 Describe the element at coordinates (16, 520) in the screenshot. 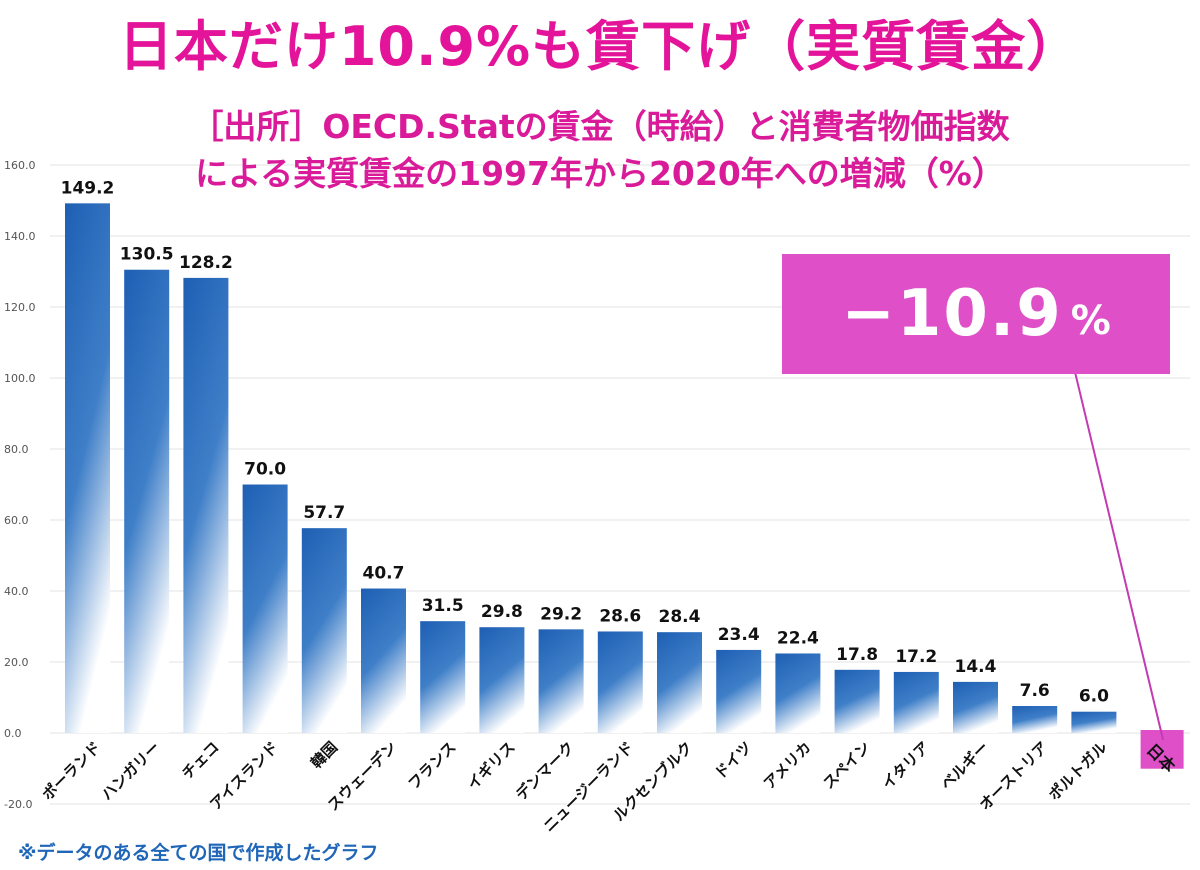

I see `y-tick-label: 60.0` at that location.